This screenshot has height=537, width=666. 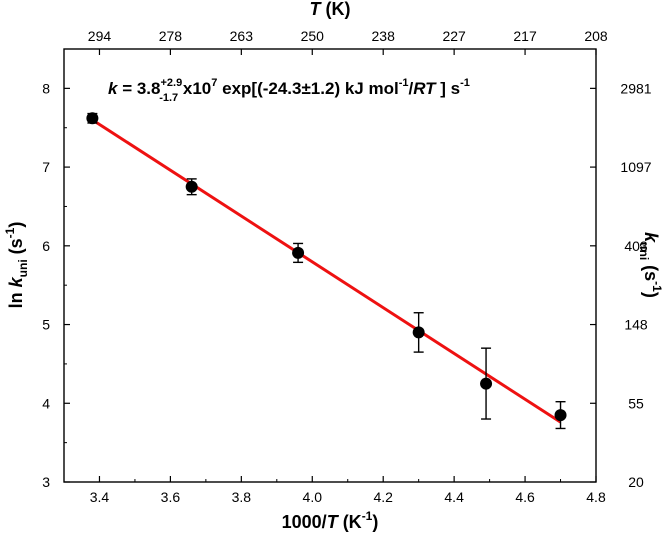 I want to click on top-axis-title: T (K), so click(x=330, y=9).